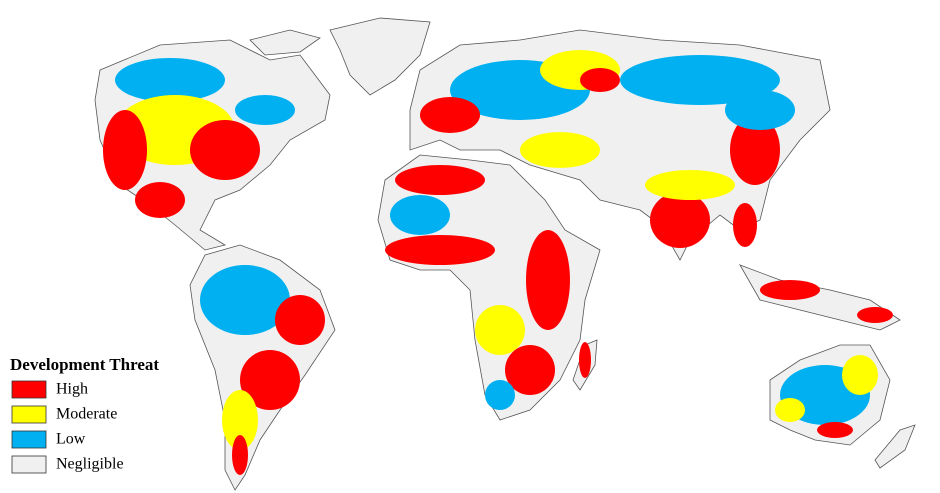 Image resolution: width=940 pixels, height=493 pixels. I want to click on legend-title: Development Threat, so click(84, 364).